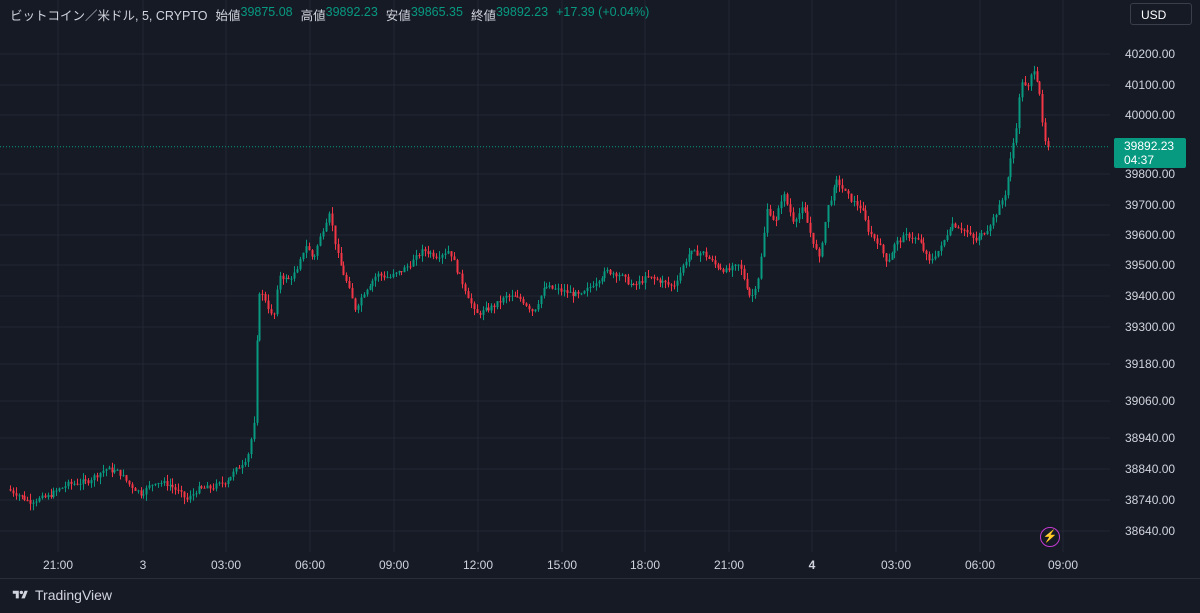  Describe the element at coordinates (58, 565) in the screenshot. I see `x-tick-label: 21:00` at that location.